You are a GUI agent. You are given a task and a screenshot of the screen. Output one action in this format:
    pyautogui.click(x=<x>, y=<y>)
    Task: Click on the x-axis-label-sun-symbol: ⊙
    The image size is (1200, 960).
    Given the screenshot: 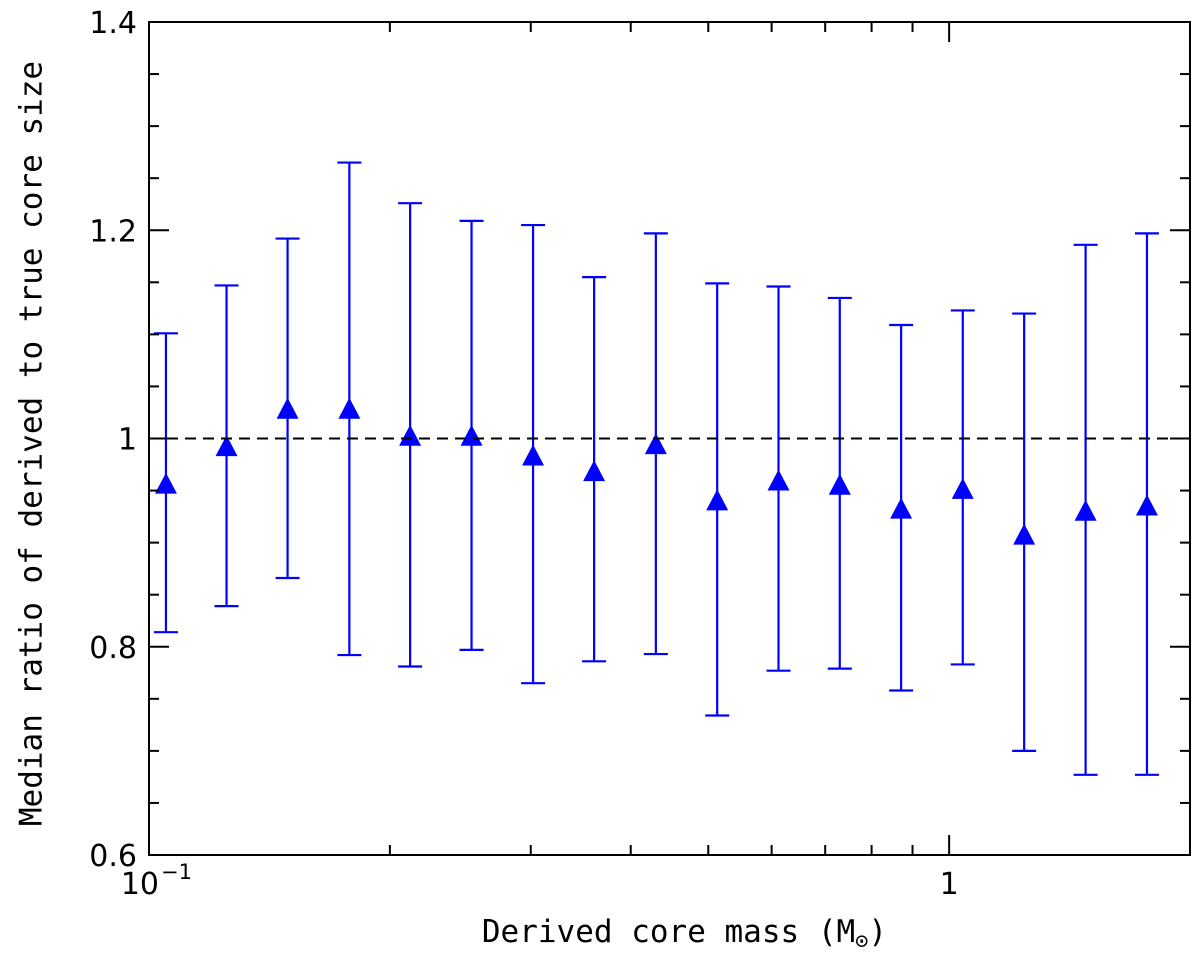 What is the action you would take?
    pyautogui.click(x=861, y=941)
    